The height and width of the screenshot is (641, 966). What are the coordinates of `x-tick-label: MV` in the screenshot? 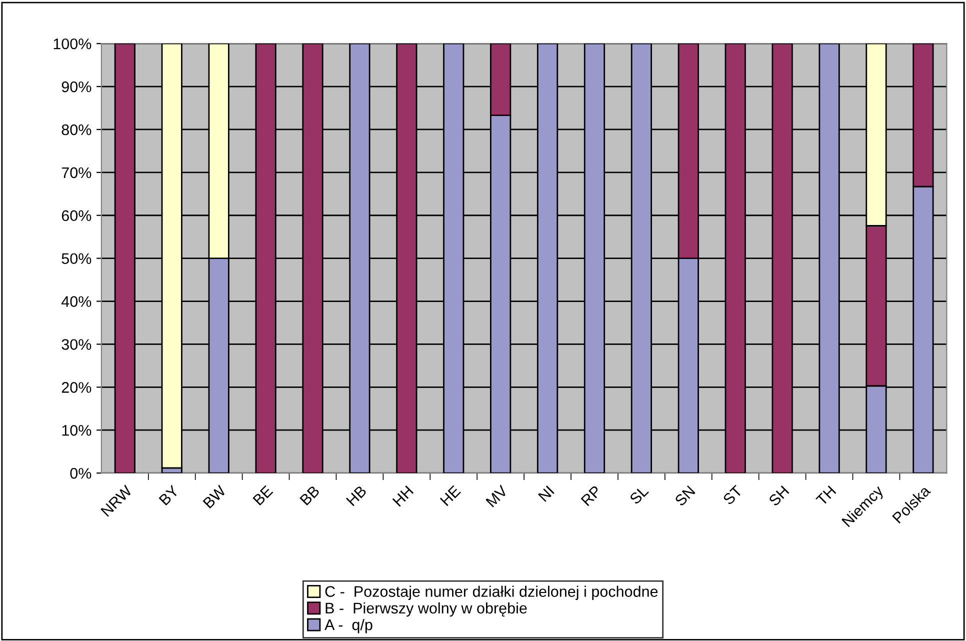 It's located at (497, 496).